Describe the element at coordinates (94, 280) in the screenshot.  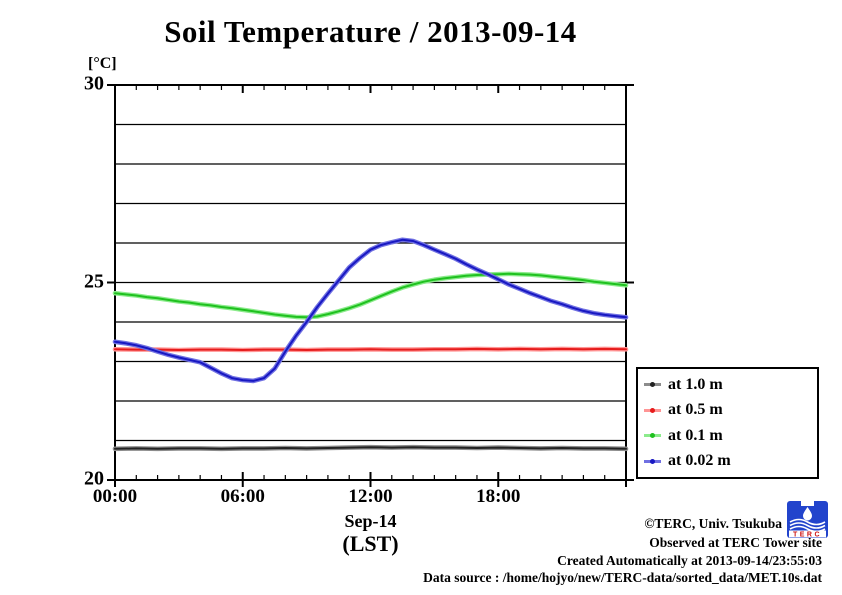
I see `y-tick-label: 25` at that location.